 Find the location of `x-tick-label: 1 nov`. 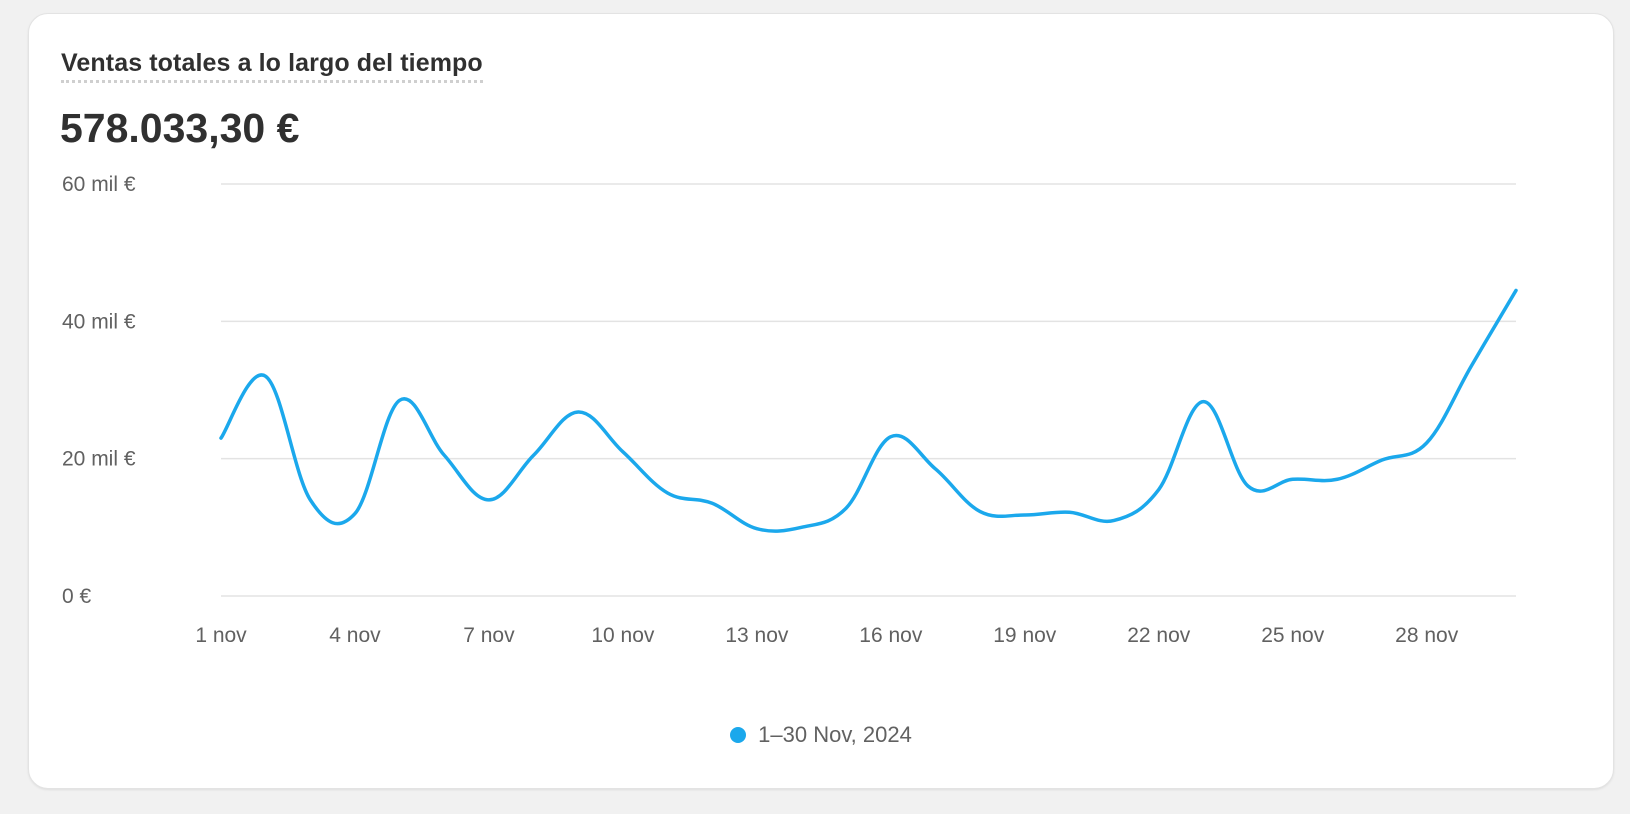

x-tick-label: 1 nov is located at coordinates (221, 635).